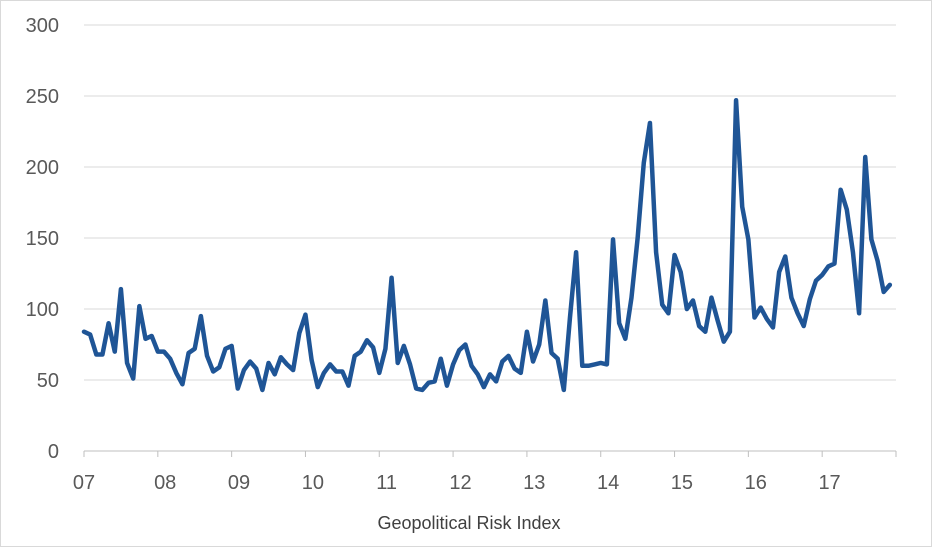 The height and width of the screenshot is (551, 932). Describe the element at coordinates (682, 483) in the screenshot. I see `x-tick-label: 15` at that location.